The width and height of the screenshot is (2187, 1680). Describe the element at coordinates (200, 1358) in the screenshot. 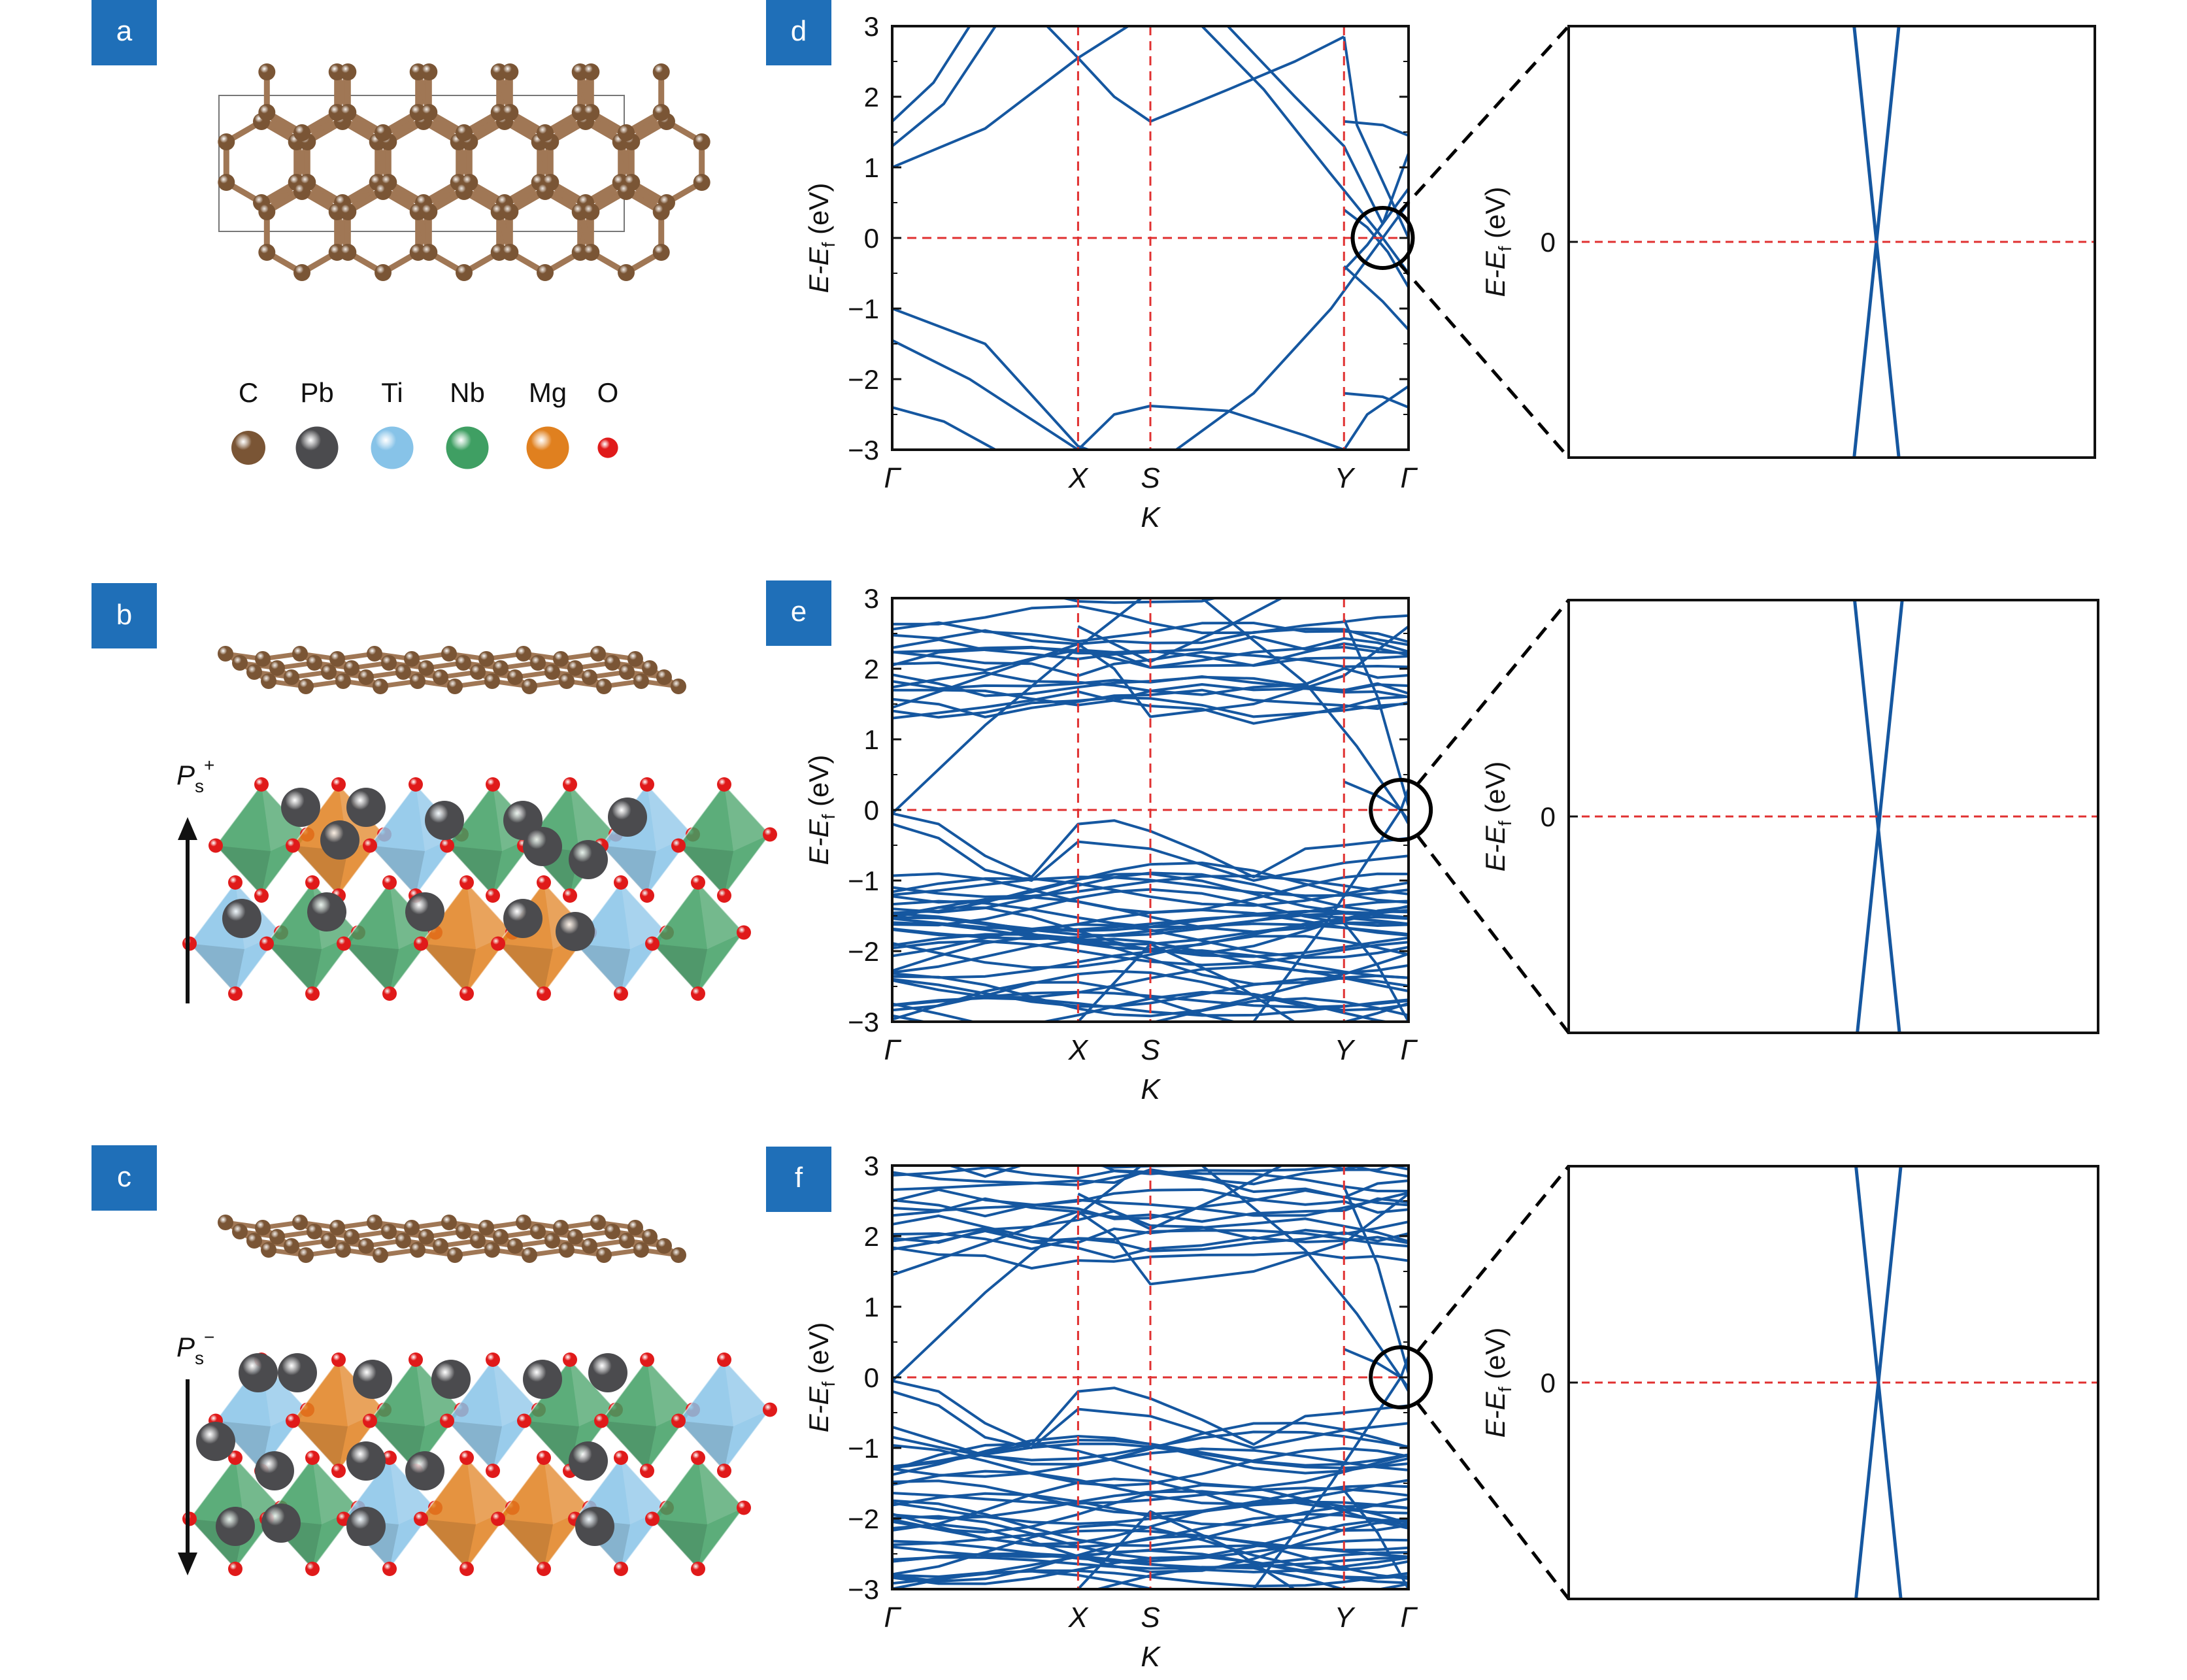

I see `polarization-sub: s` at that location.